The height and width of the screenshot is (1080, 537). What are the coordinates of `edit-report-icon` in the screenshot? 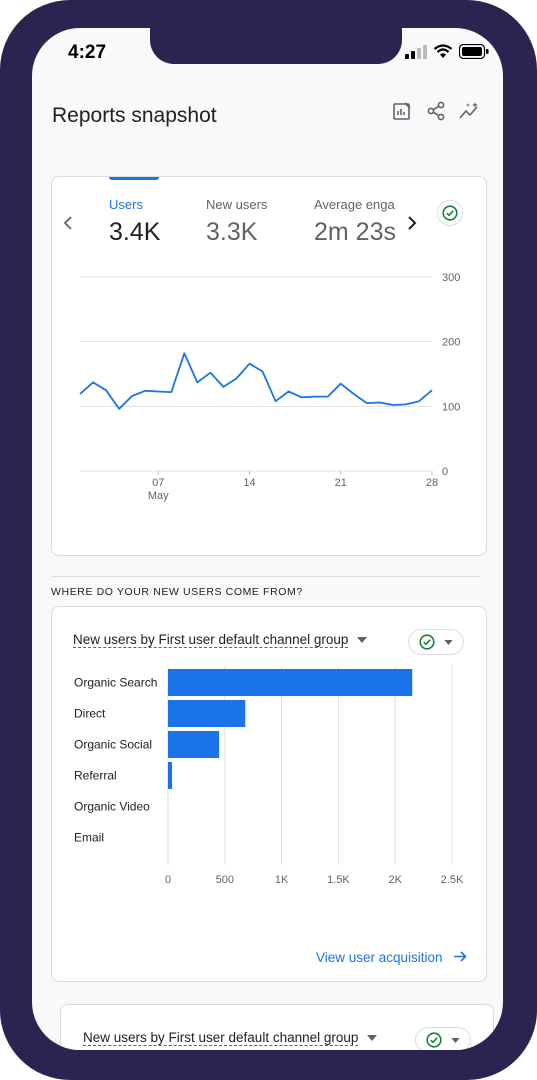 It's located at (402, 111).